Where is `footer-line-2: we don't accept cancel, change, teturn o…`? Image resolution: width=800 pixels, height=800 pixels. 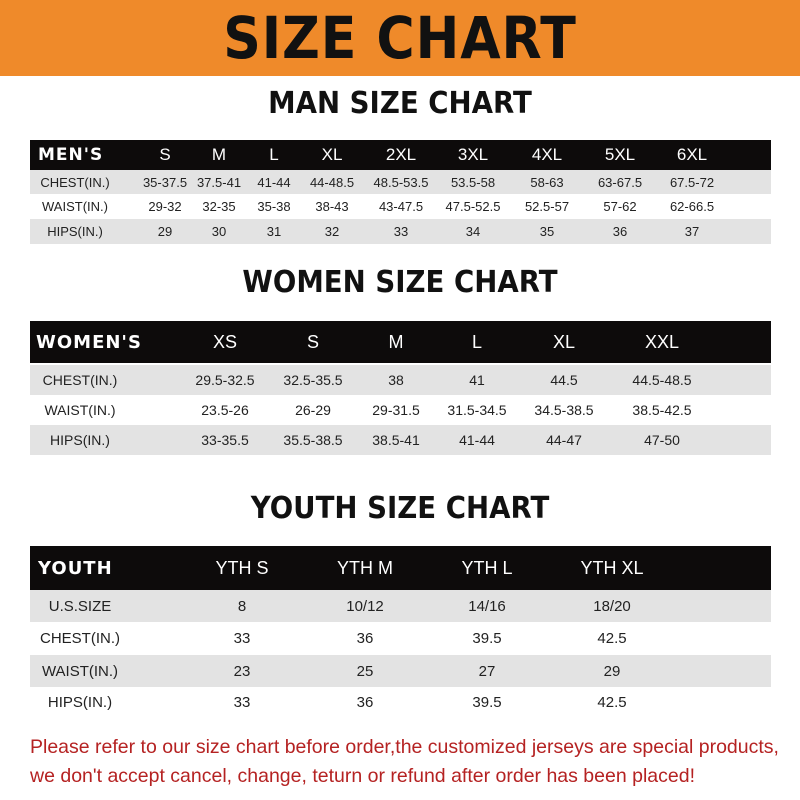 footer-line-2: we don't accept cancel, change, teturn o… is located at coordinates (362, 776).